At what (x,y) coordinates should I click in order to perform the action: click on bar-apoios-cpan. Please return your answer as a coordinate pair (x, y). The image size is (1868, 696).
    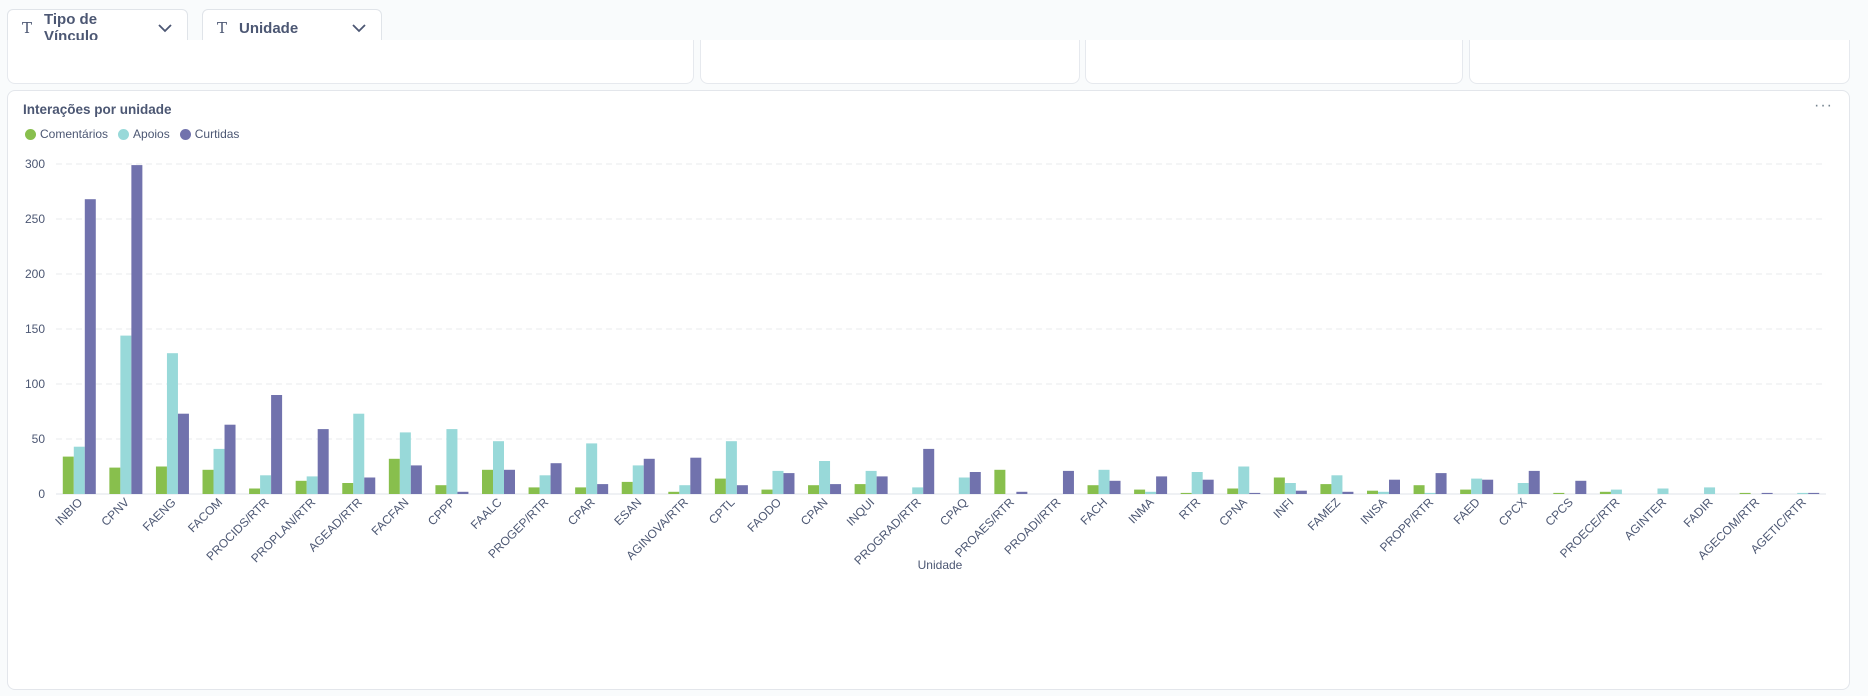
    Looking at the image, I should click on (825, 477).